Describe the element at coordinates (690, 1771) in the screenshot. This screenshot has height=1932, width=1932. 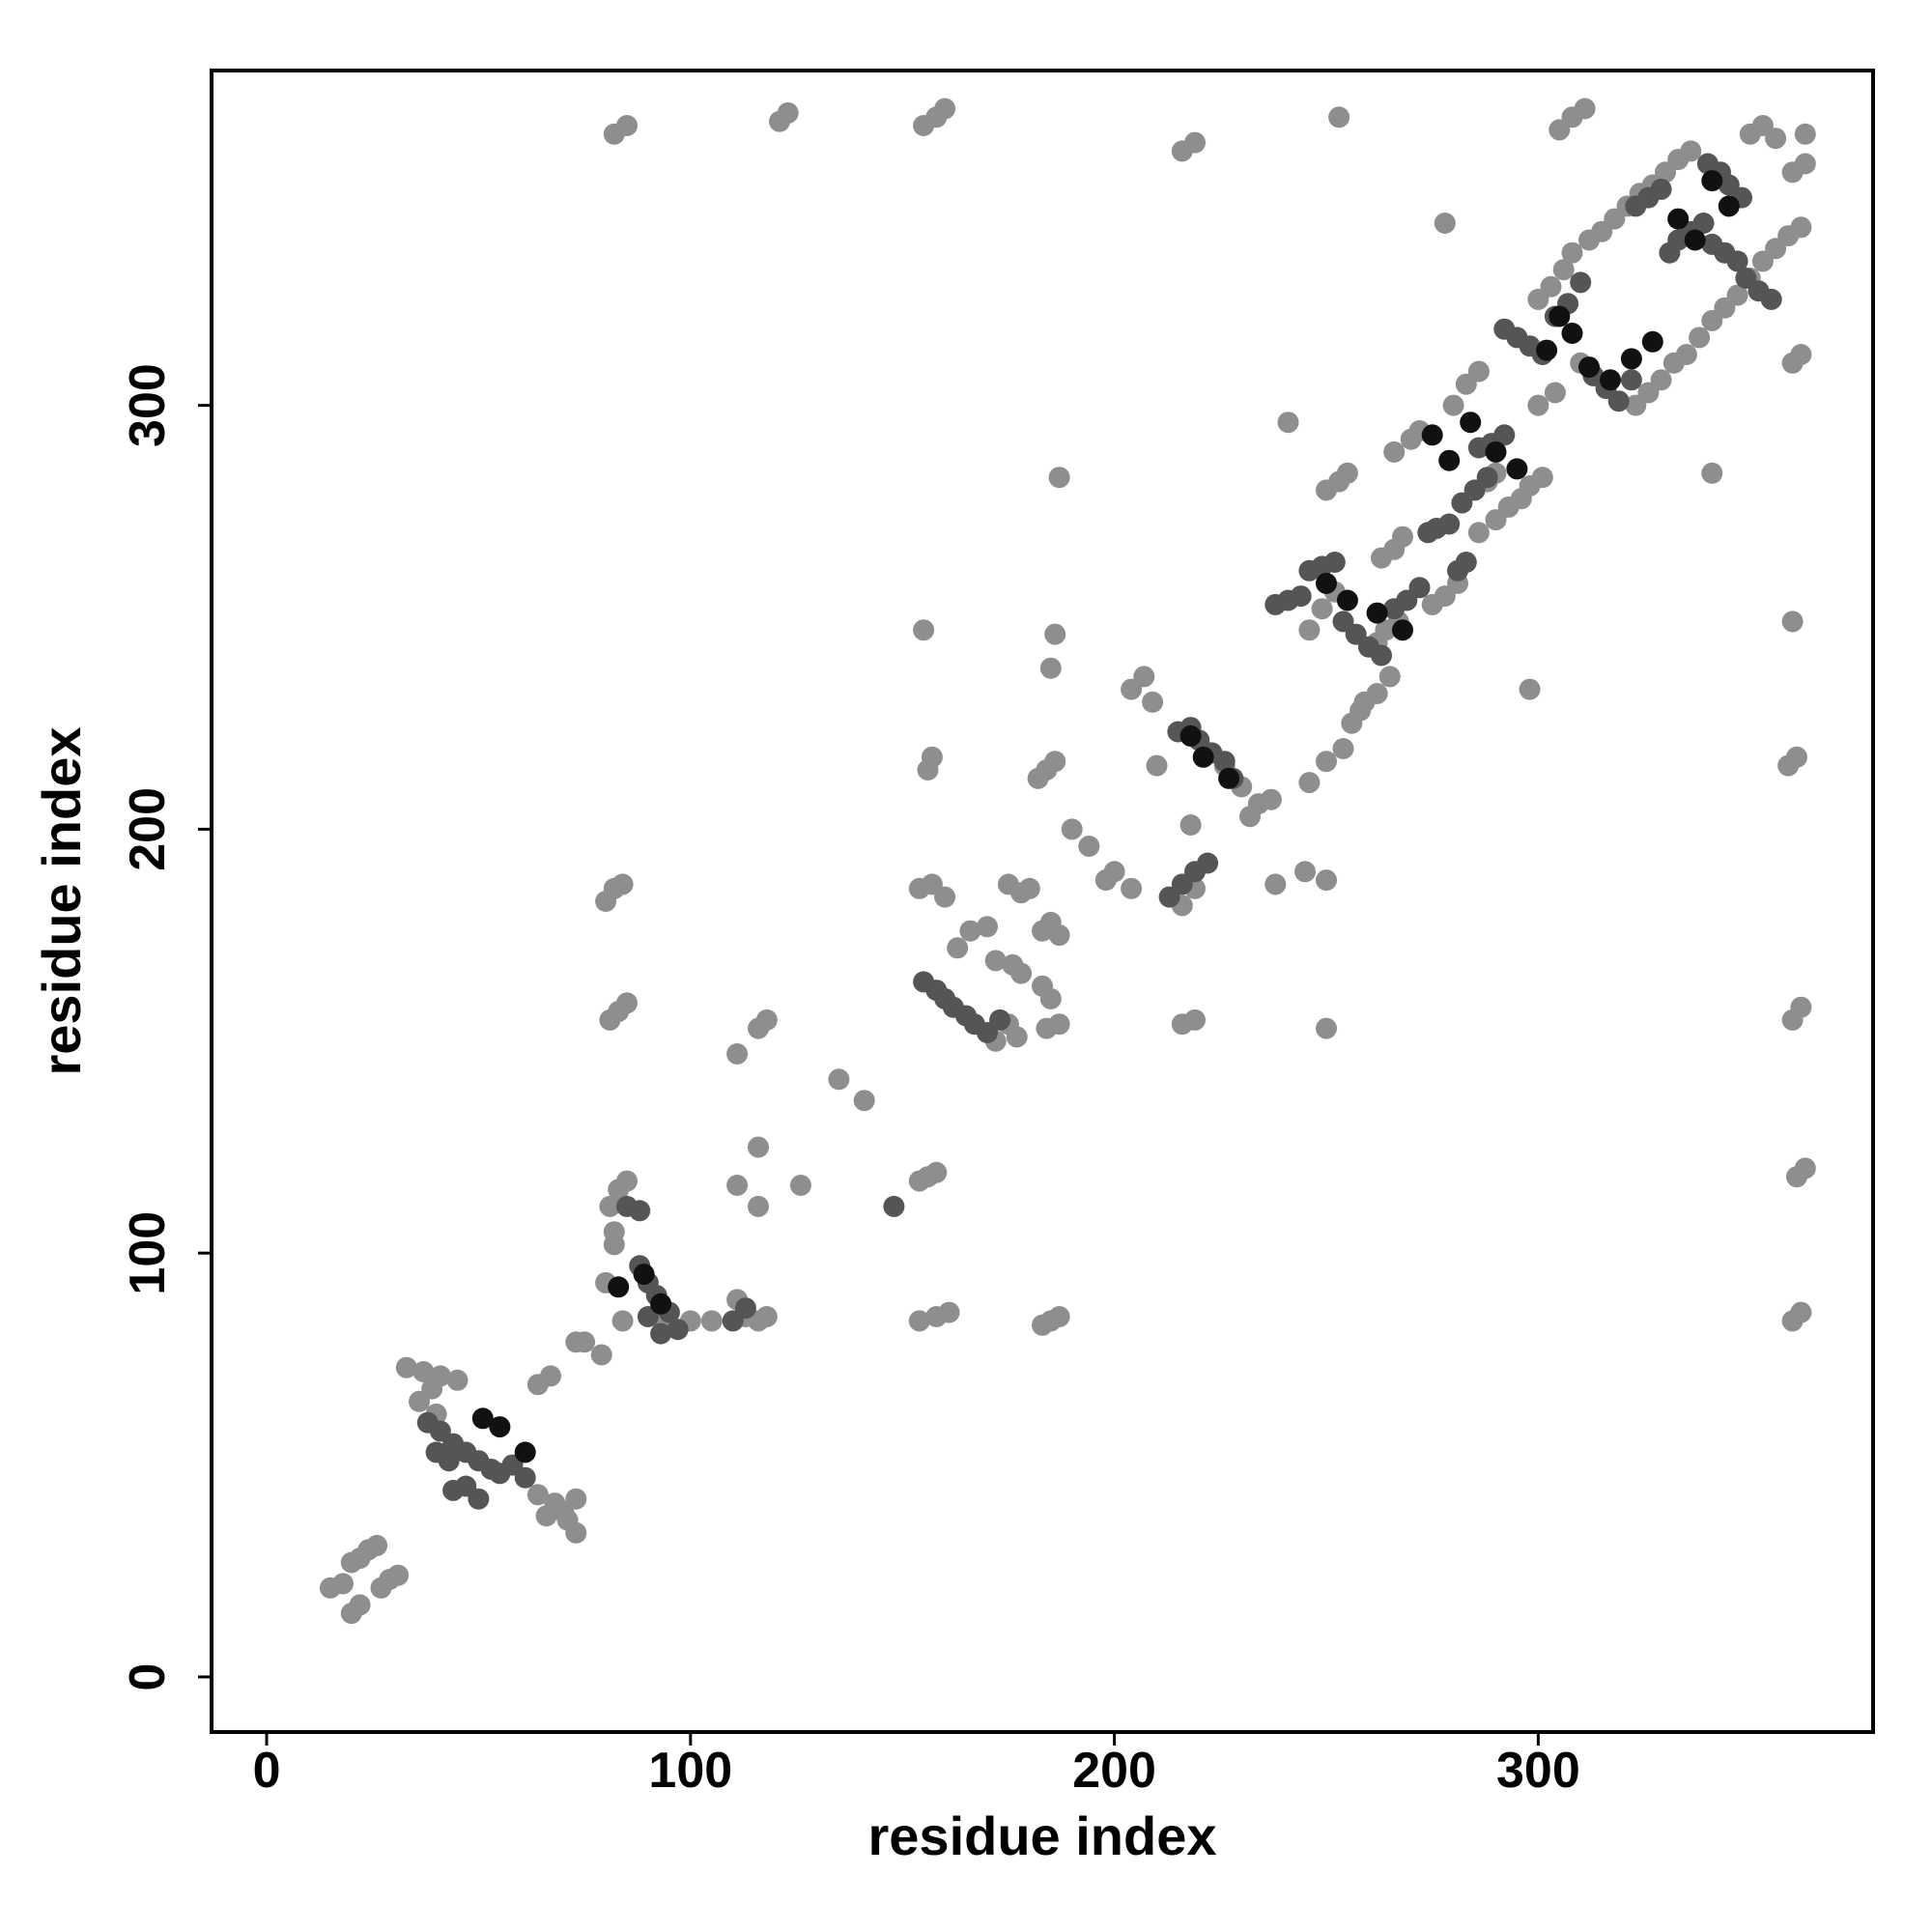
I see `x-tick-label: 100` at that location.